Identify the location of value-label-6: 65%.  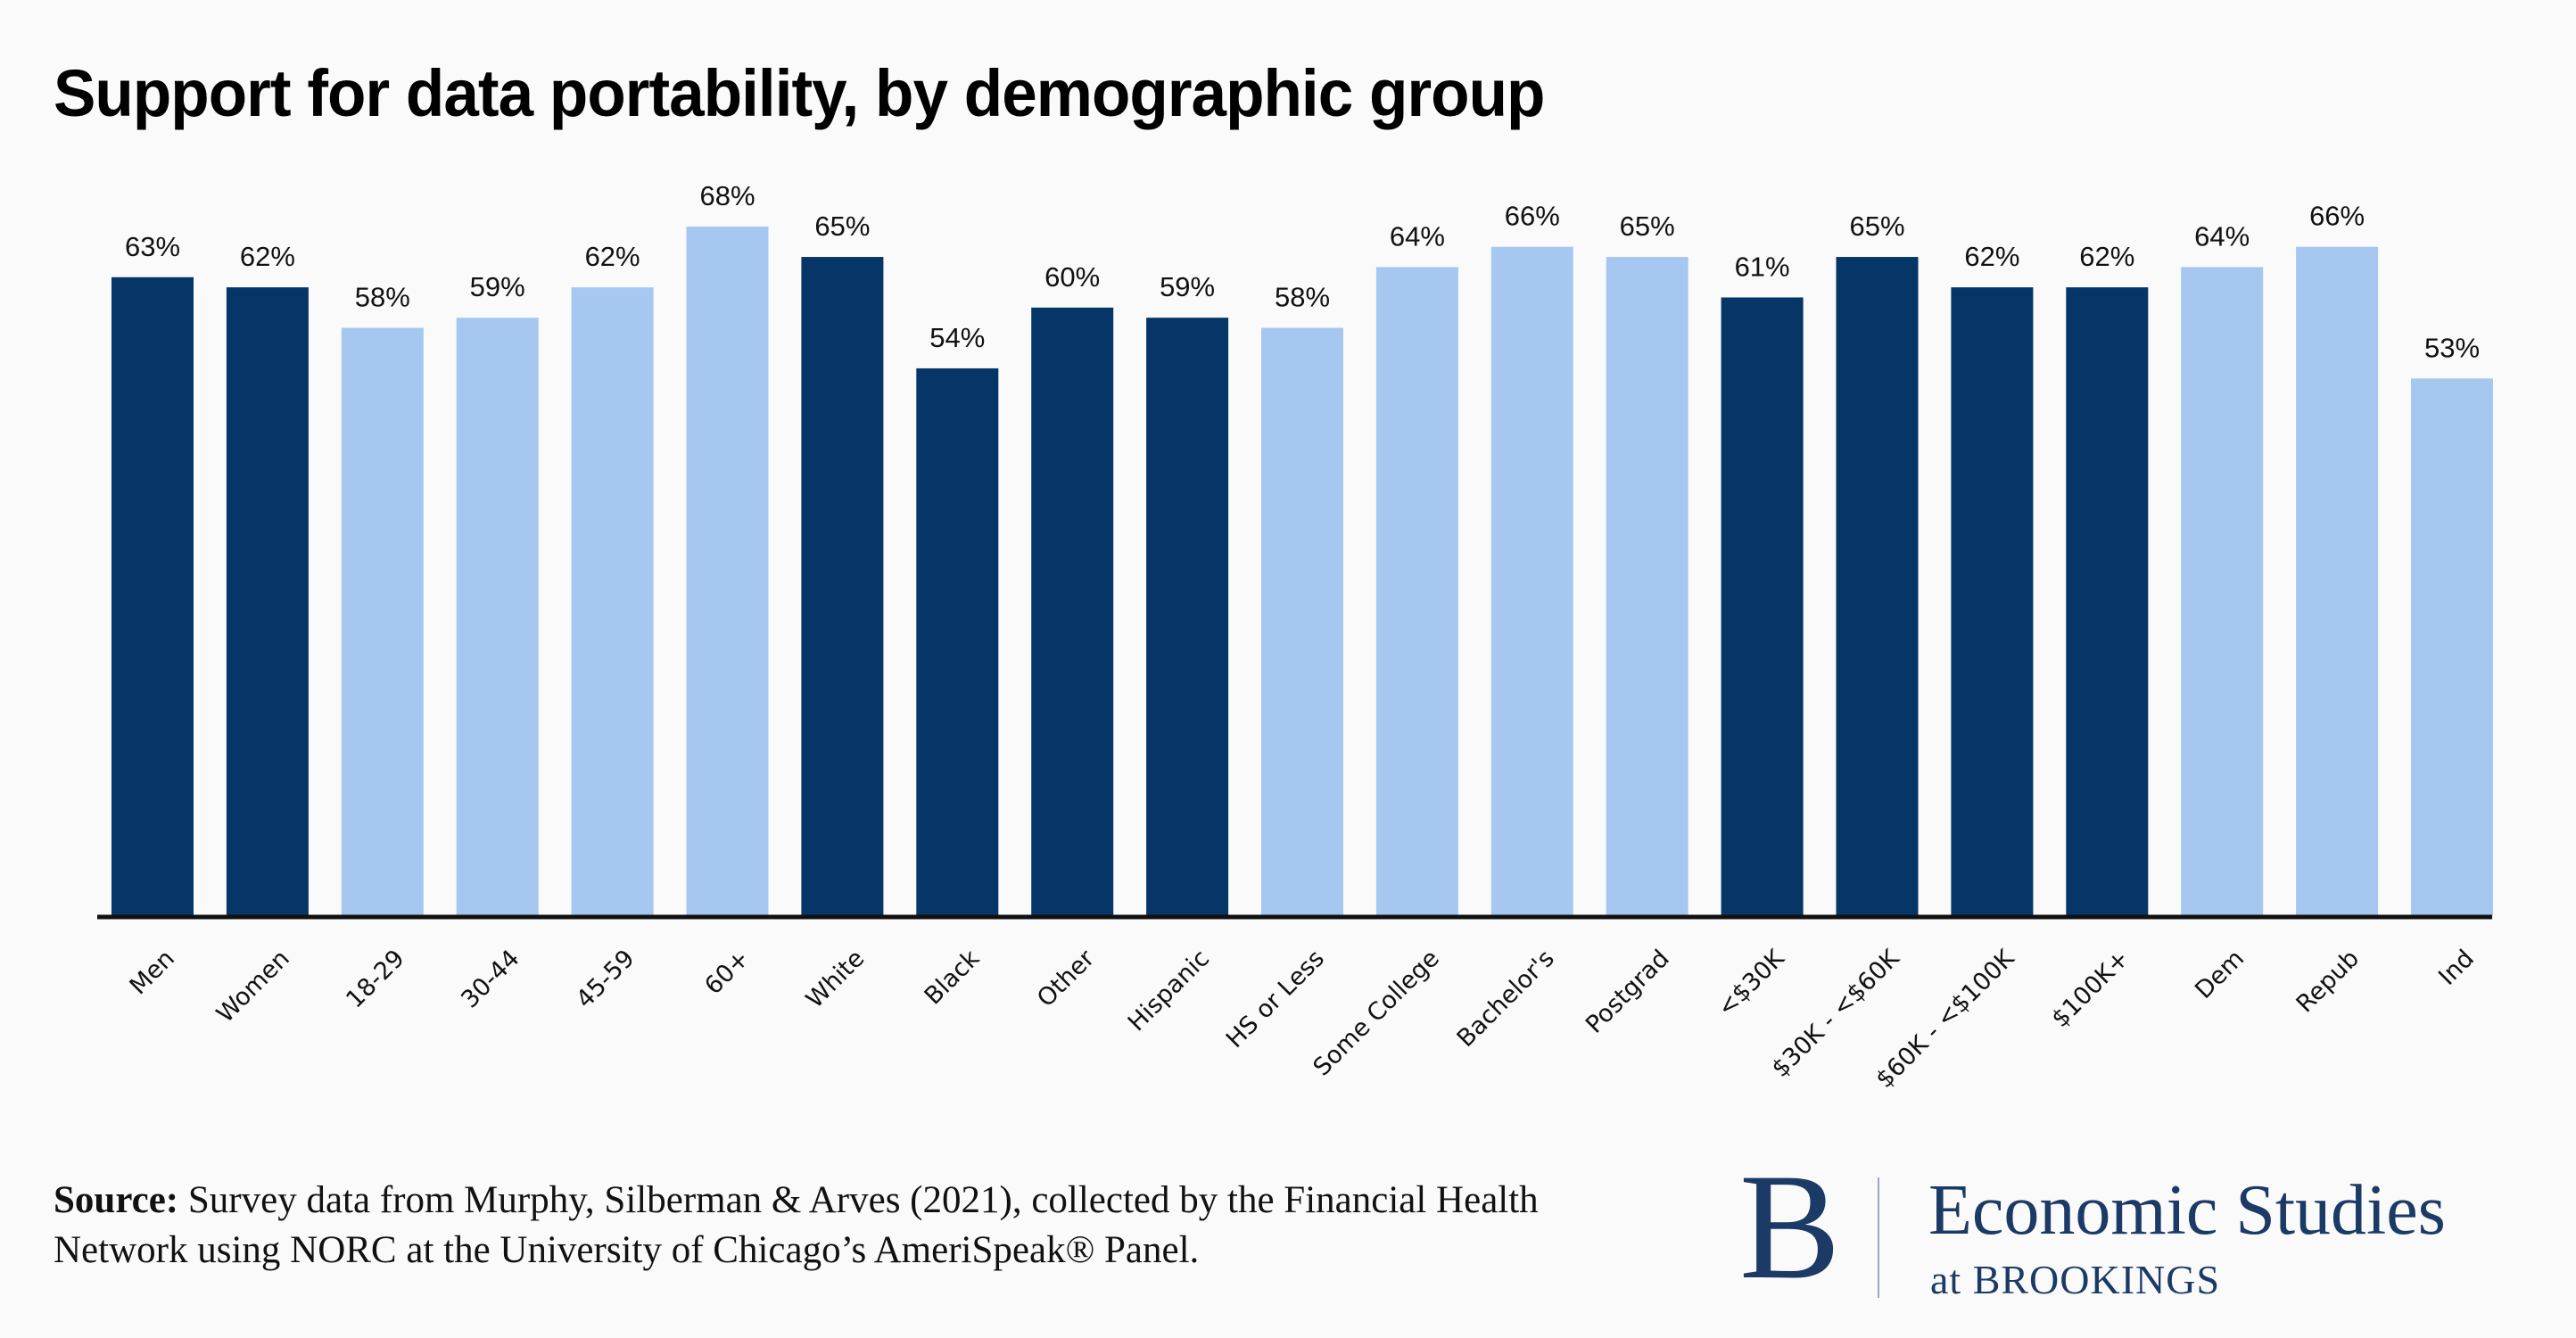
(842, 226).